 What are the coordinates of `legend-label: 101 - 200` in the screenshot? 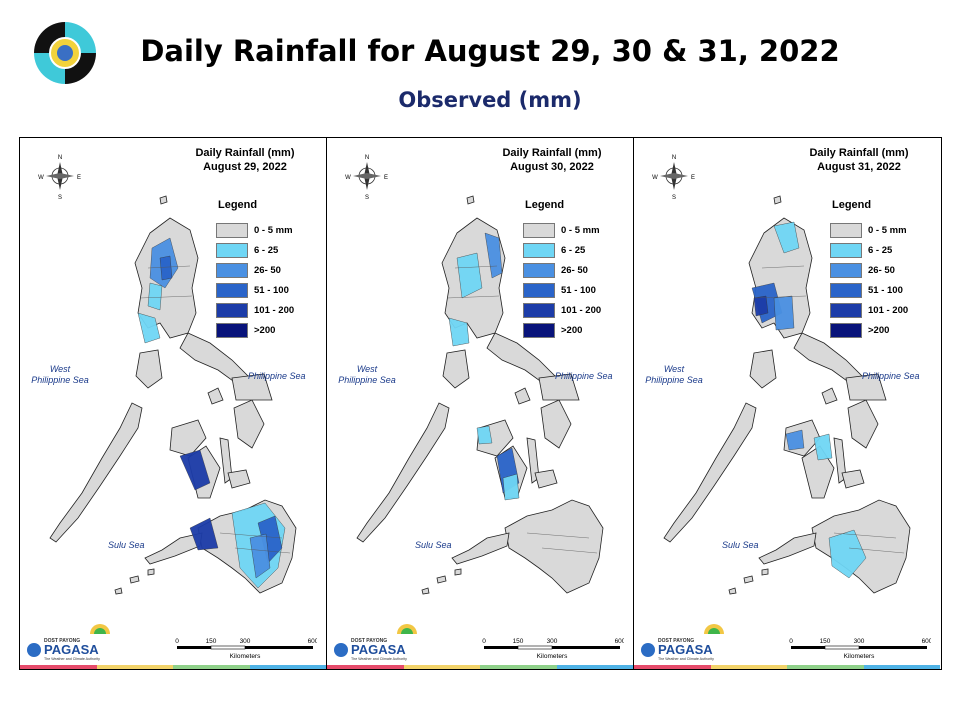 It's located at (274, 310).